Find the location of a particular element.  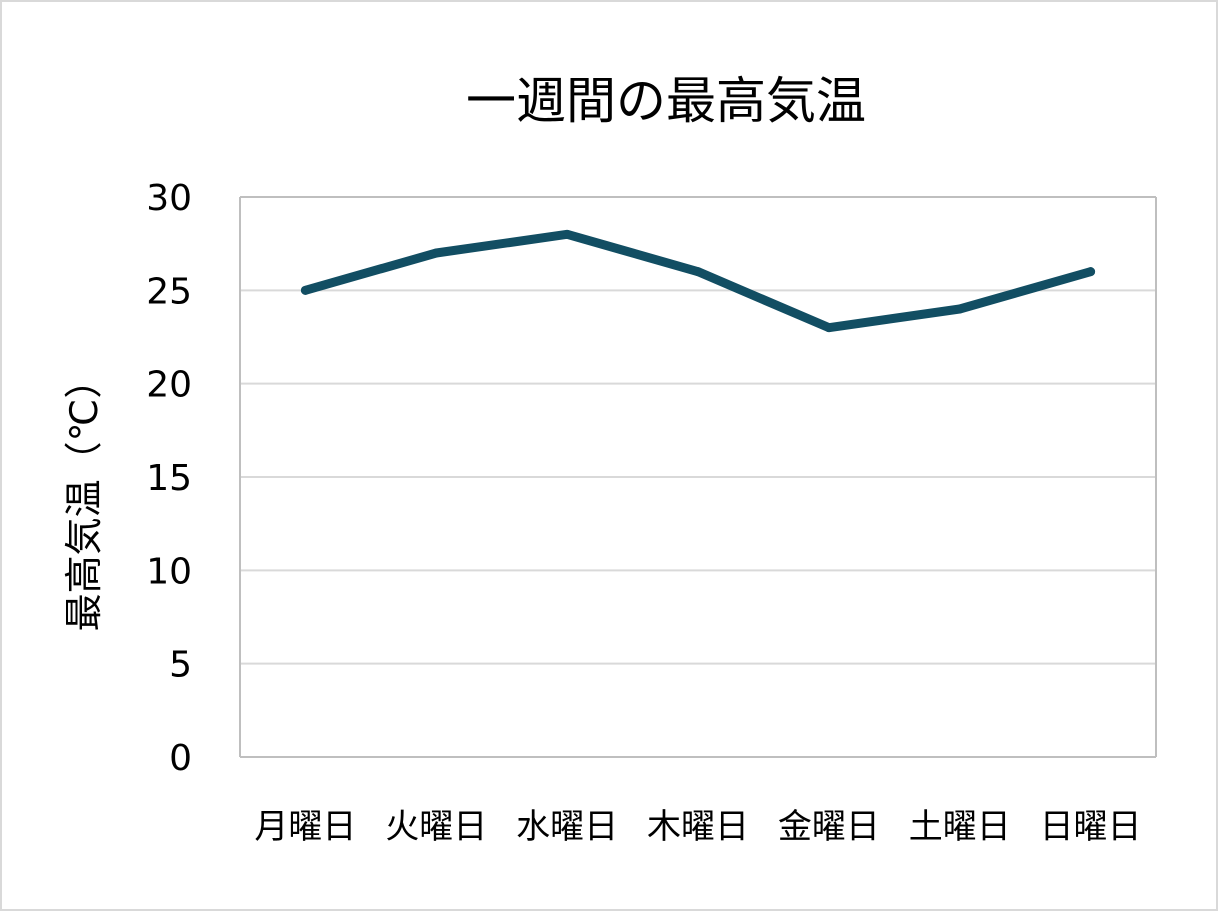

y-tick-label-15: 15 is located at coordinates (169, 478).